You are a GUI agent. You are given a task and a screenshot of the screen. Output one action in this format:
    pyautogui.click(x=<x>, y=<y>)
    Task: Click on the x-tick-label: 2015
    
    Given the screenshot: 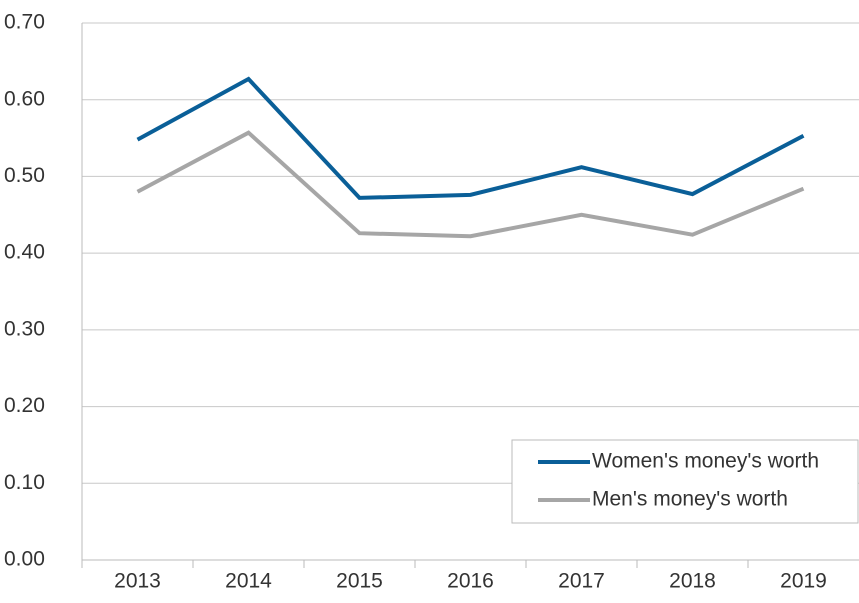 What is the action you would take?
    pyautogui.click(x=359, y=581)
    